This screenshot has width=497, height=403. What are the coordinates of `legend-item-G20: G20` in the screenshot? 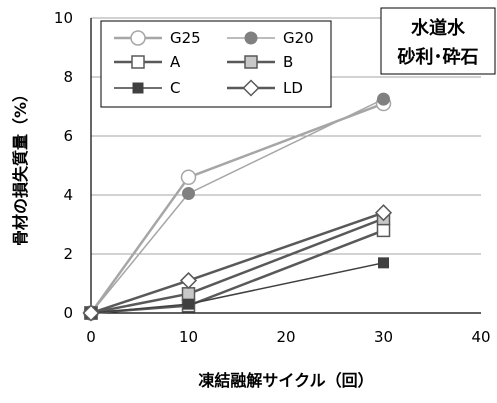 It's located at (270, 38).